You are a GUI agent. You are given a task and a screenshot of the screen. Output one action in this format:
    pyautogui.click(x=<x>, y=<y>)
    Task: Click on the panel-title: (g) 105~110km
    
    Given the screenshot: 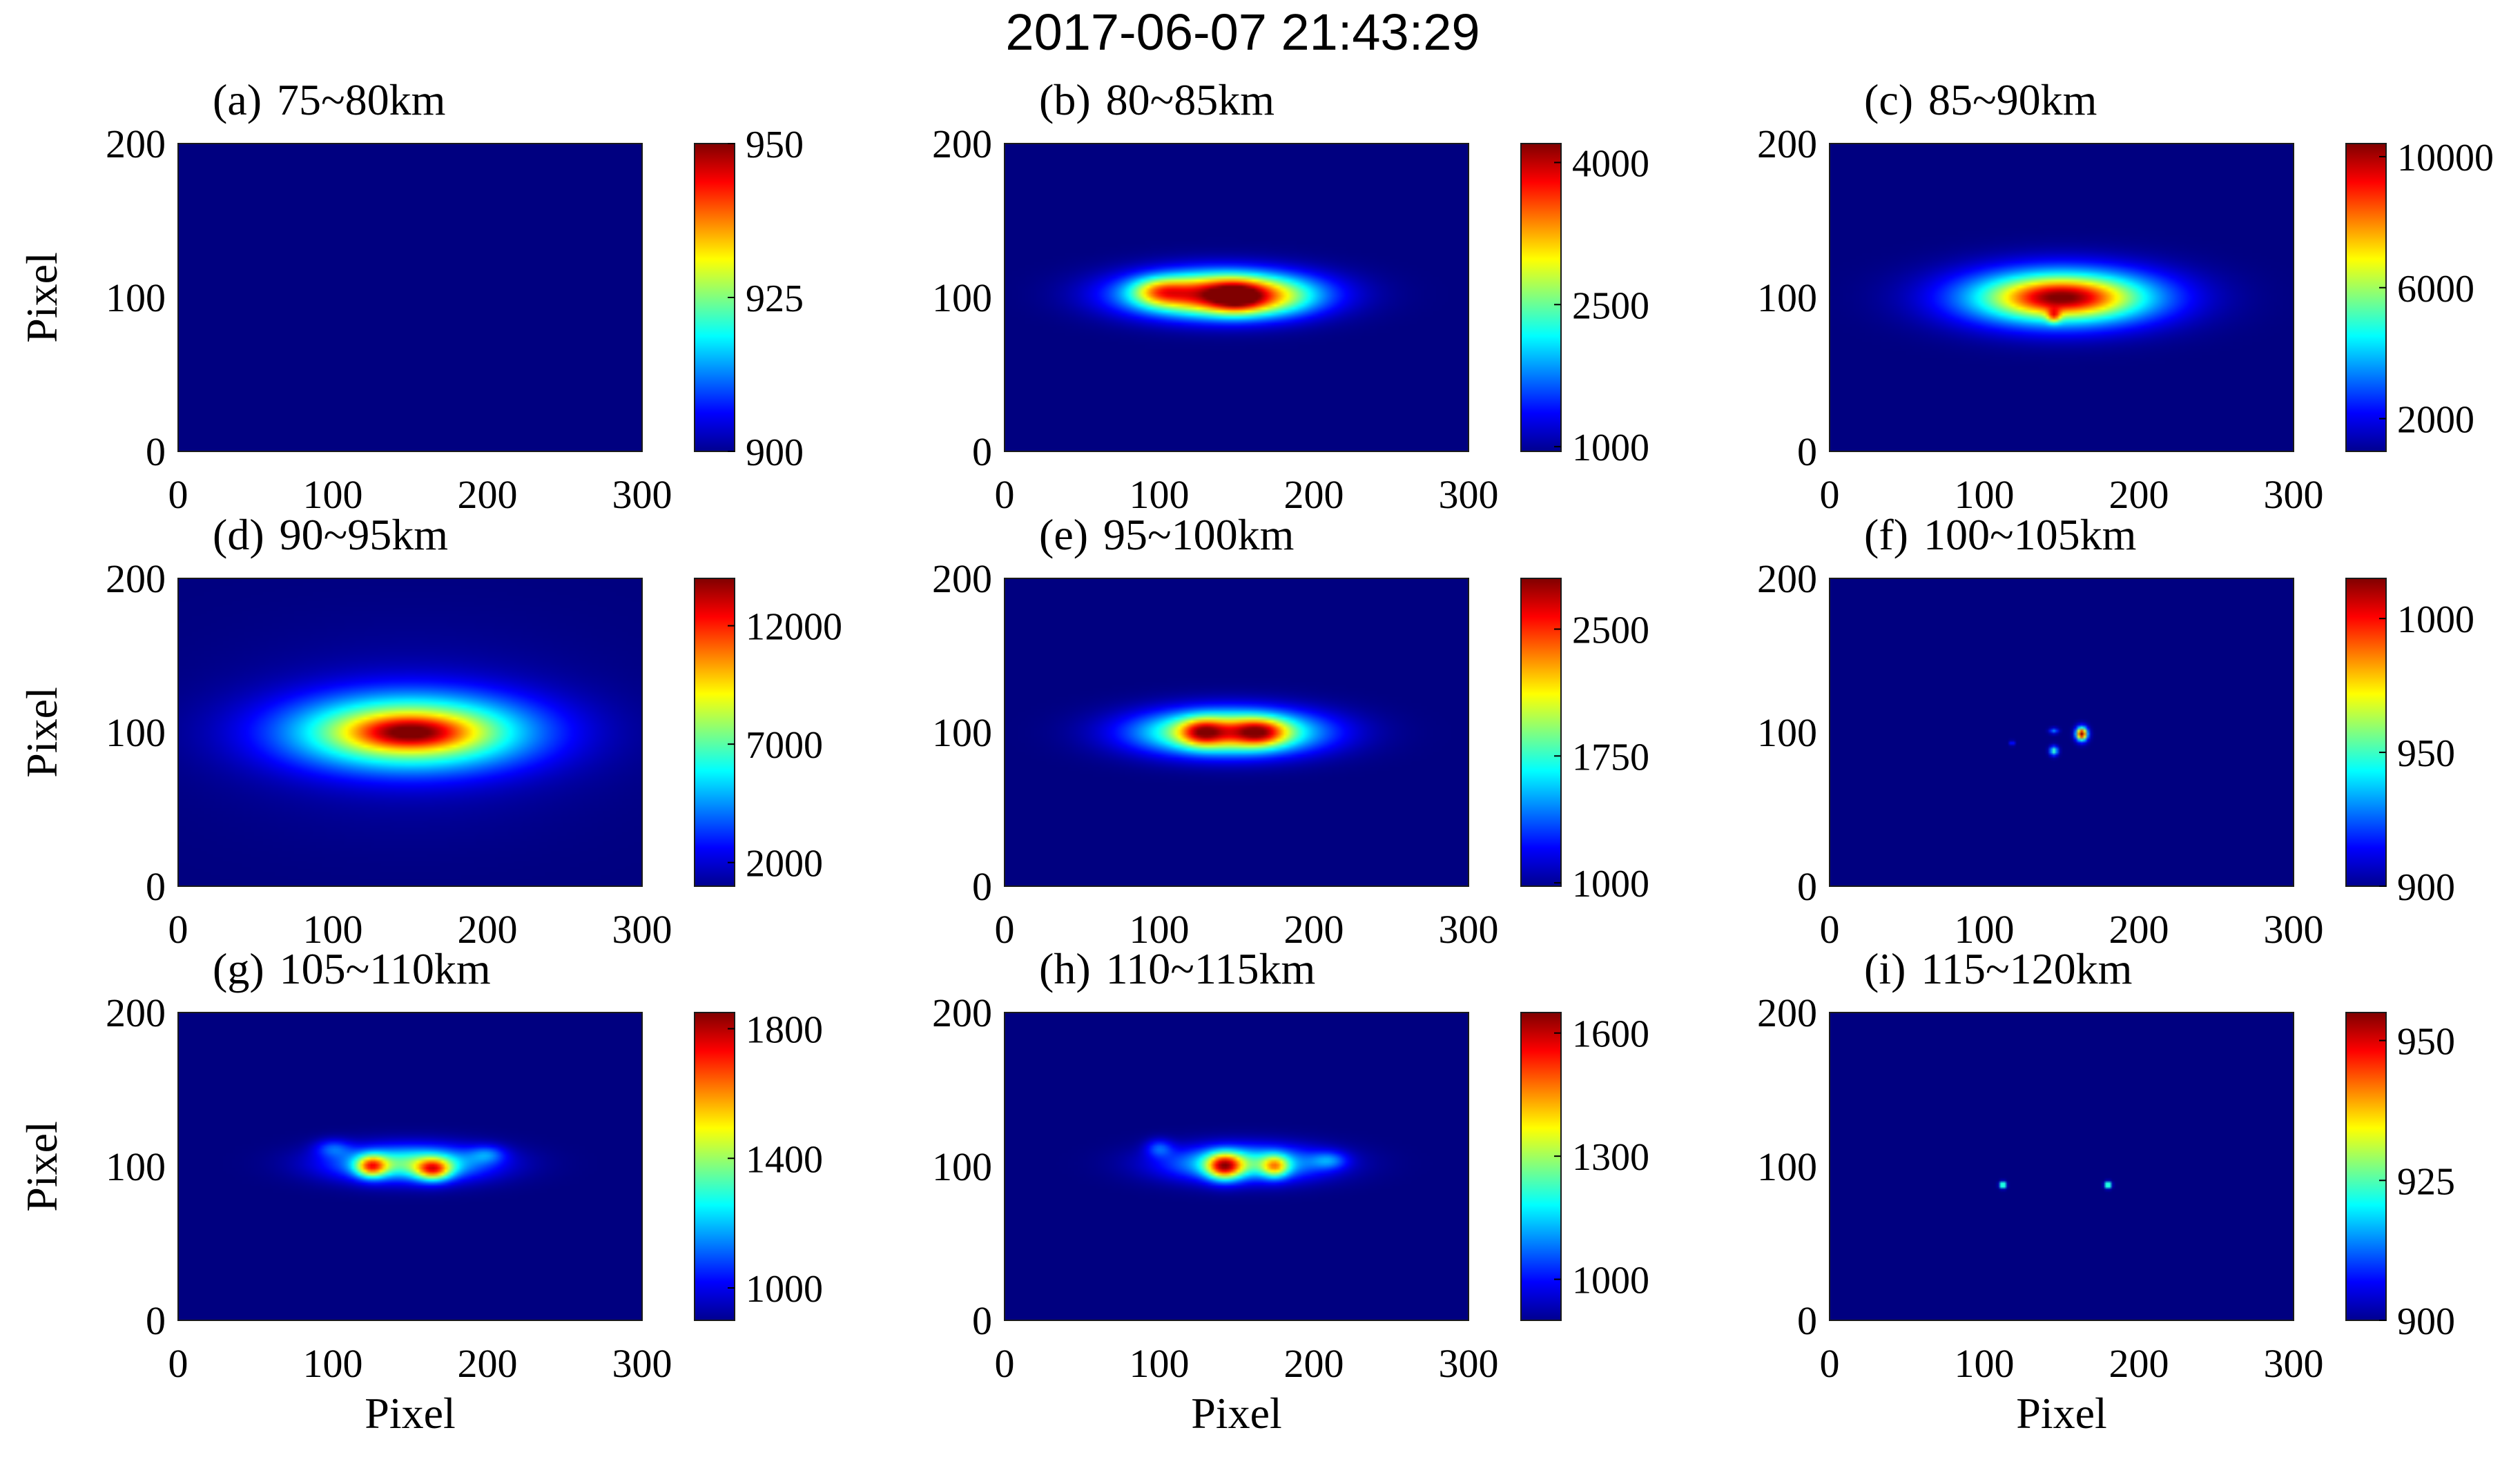 What is the action you would take?
    pyautogui.click(x=352, y=969)
    